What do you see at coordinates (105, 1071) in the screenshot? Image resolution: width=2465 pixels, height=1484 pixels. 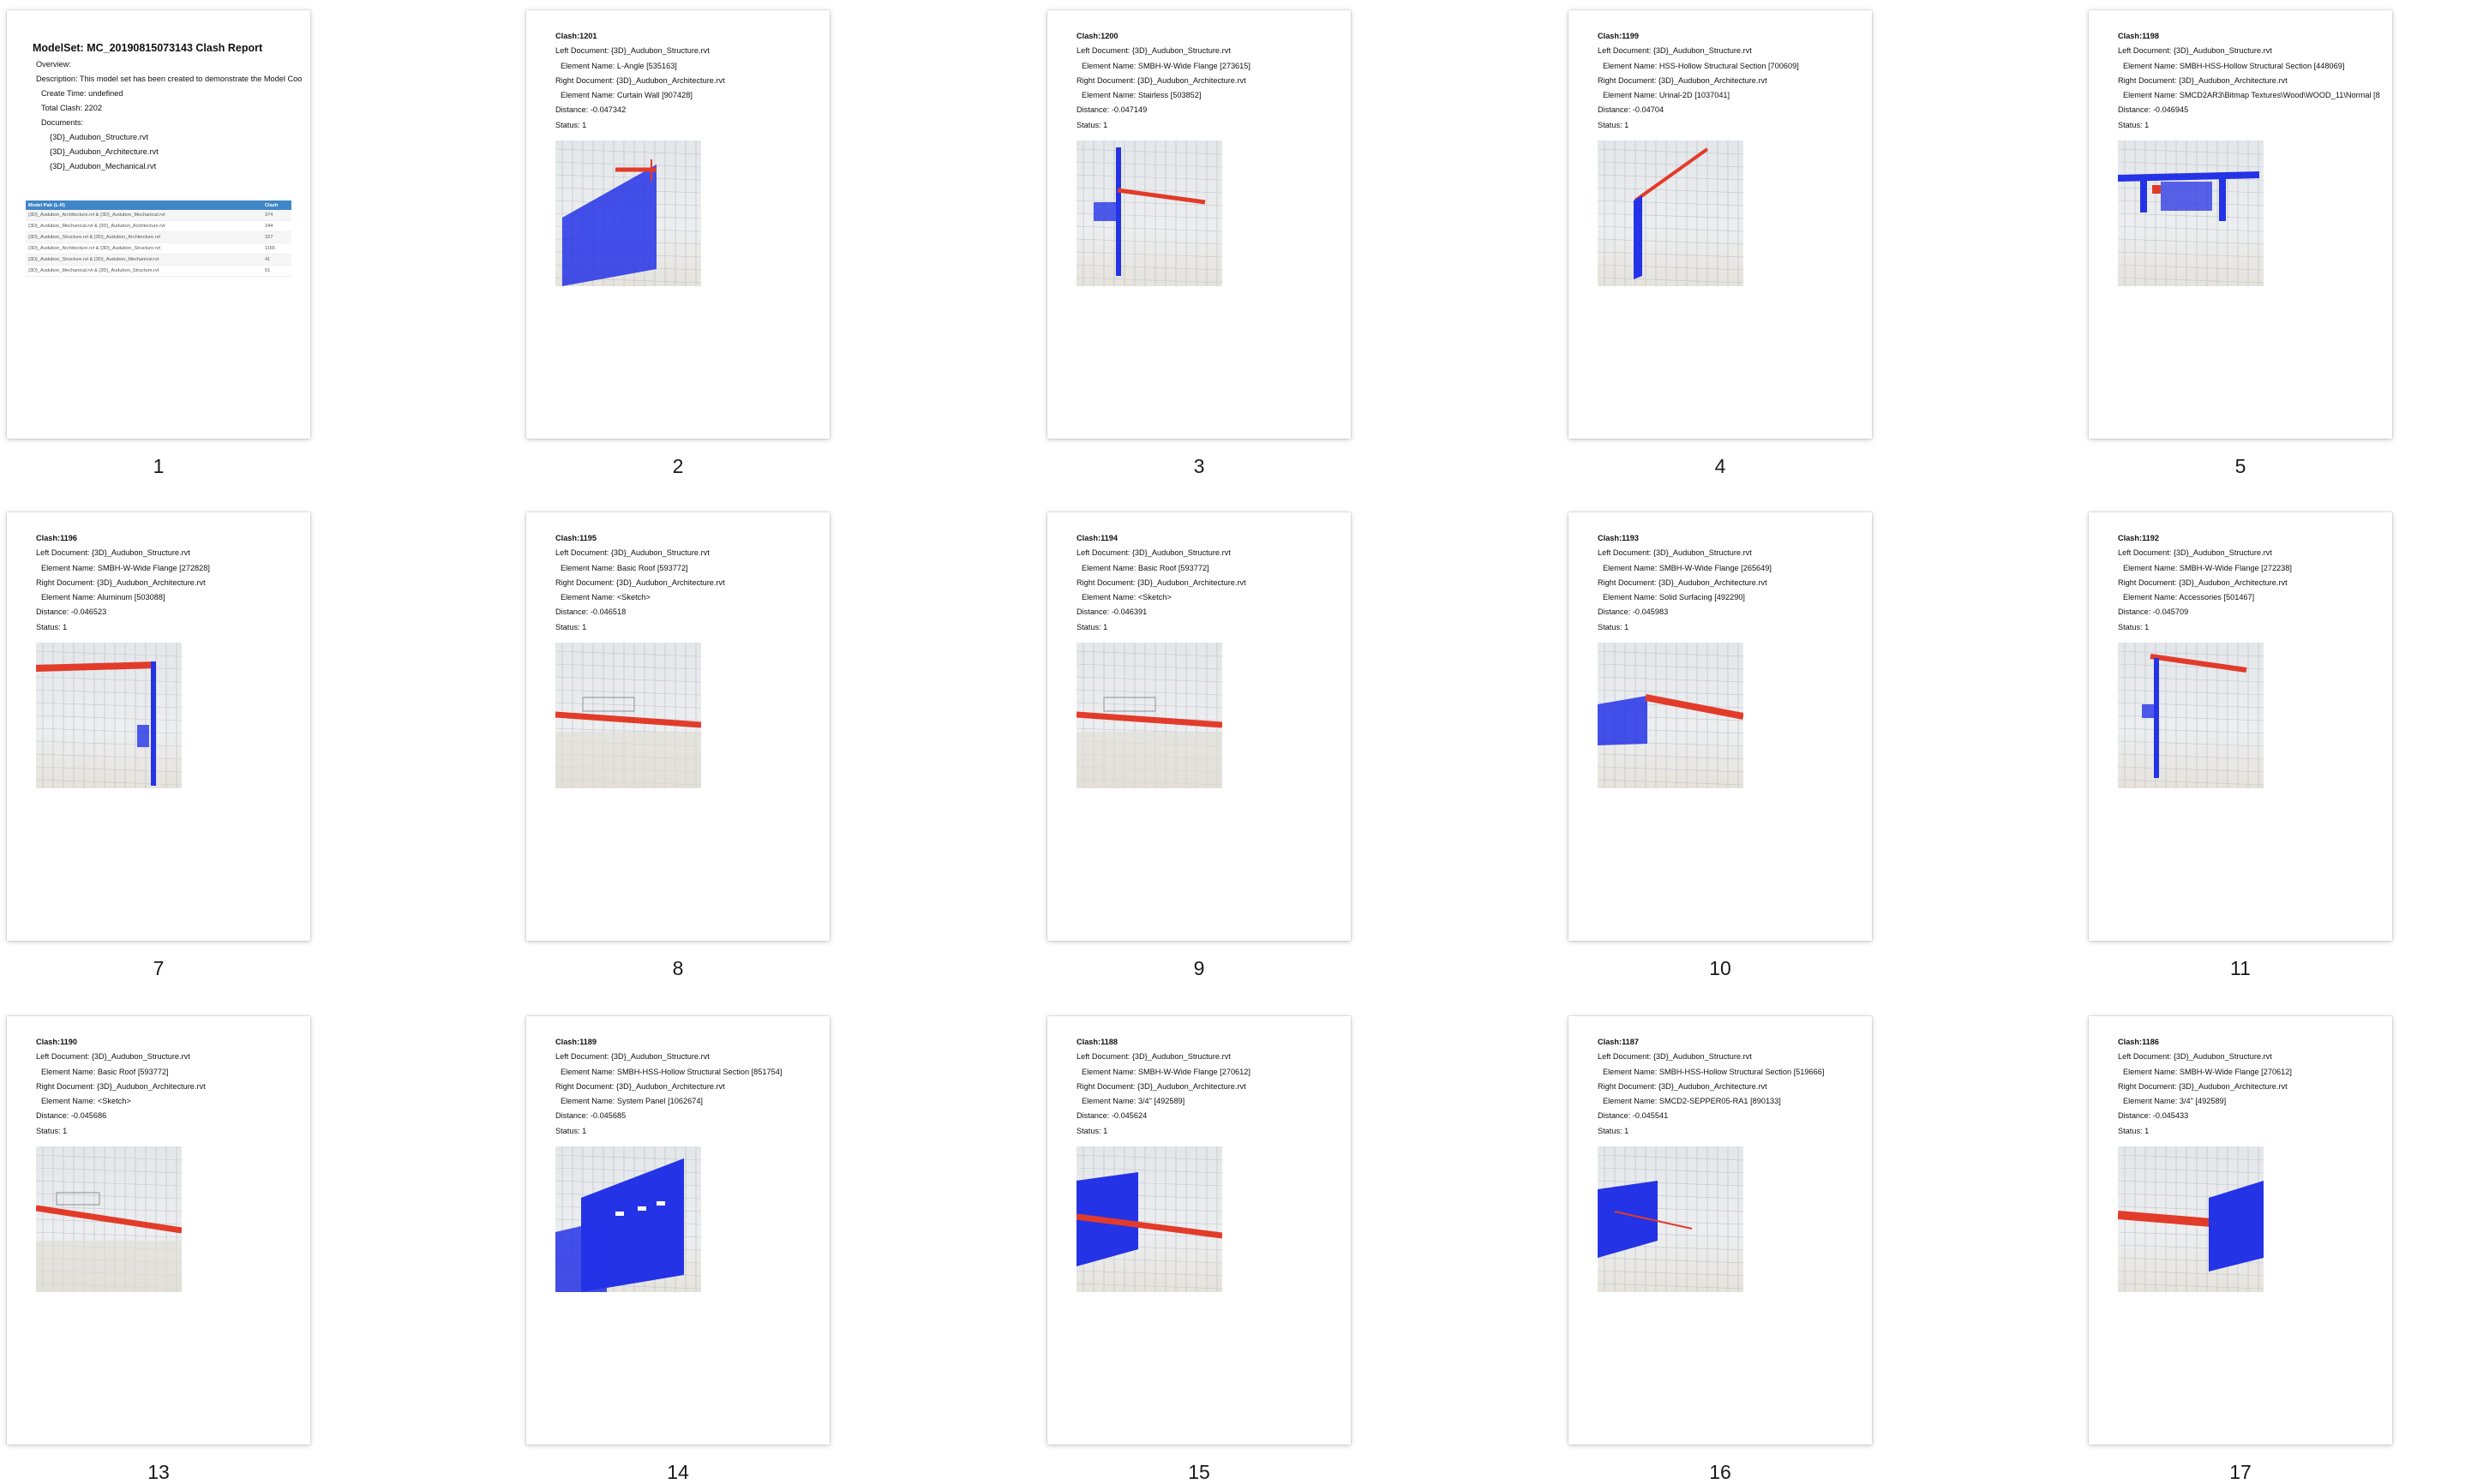 I see `clash-detail-line: Element Name: Basic Roof [593772]` at bounding box center [105, 1071].